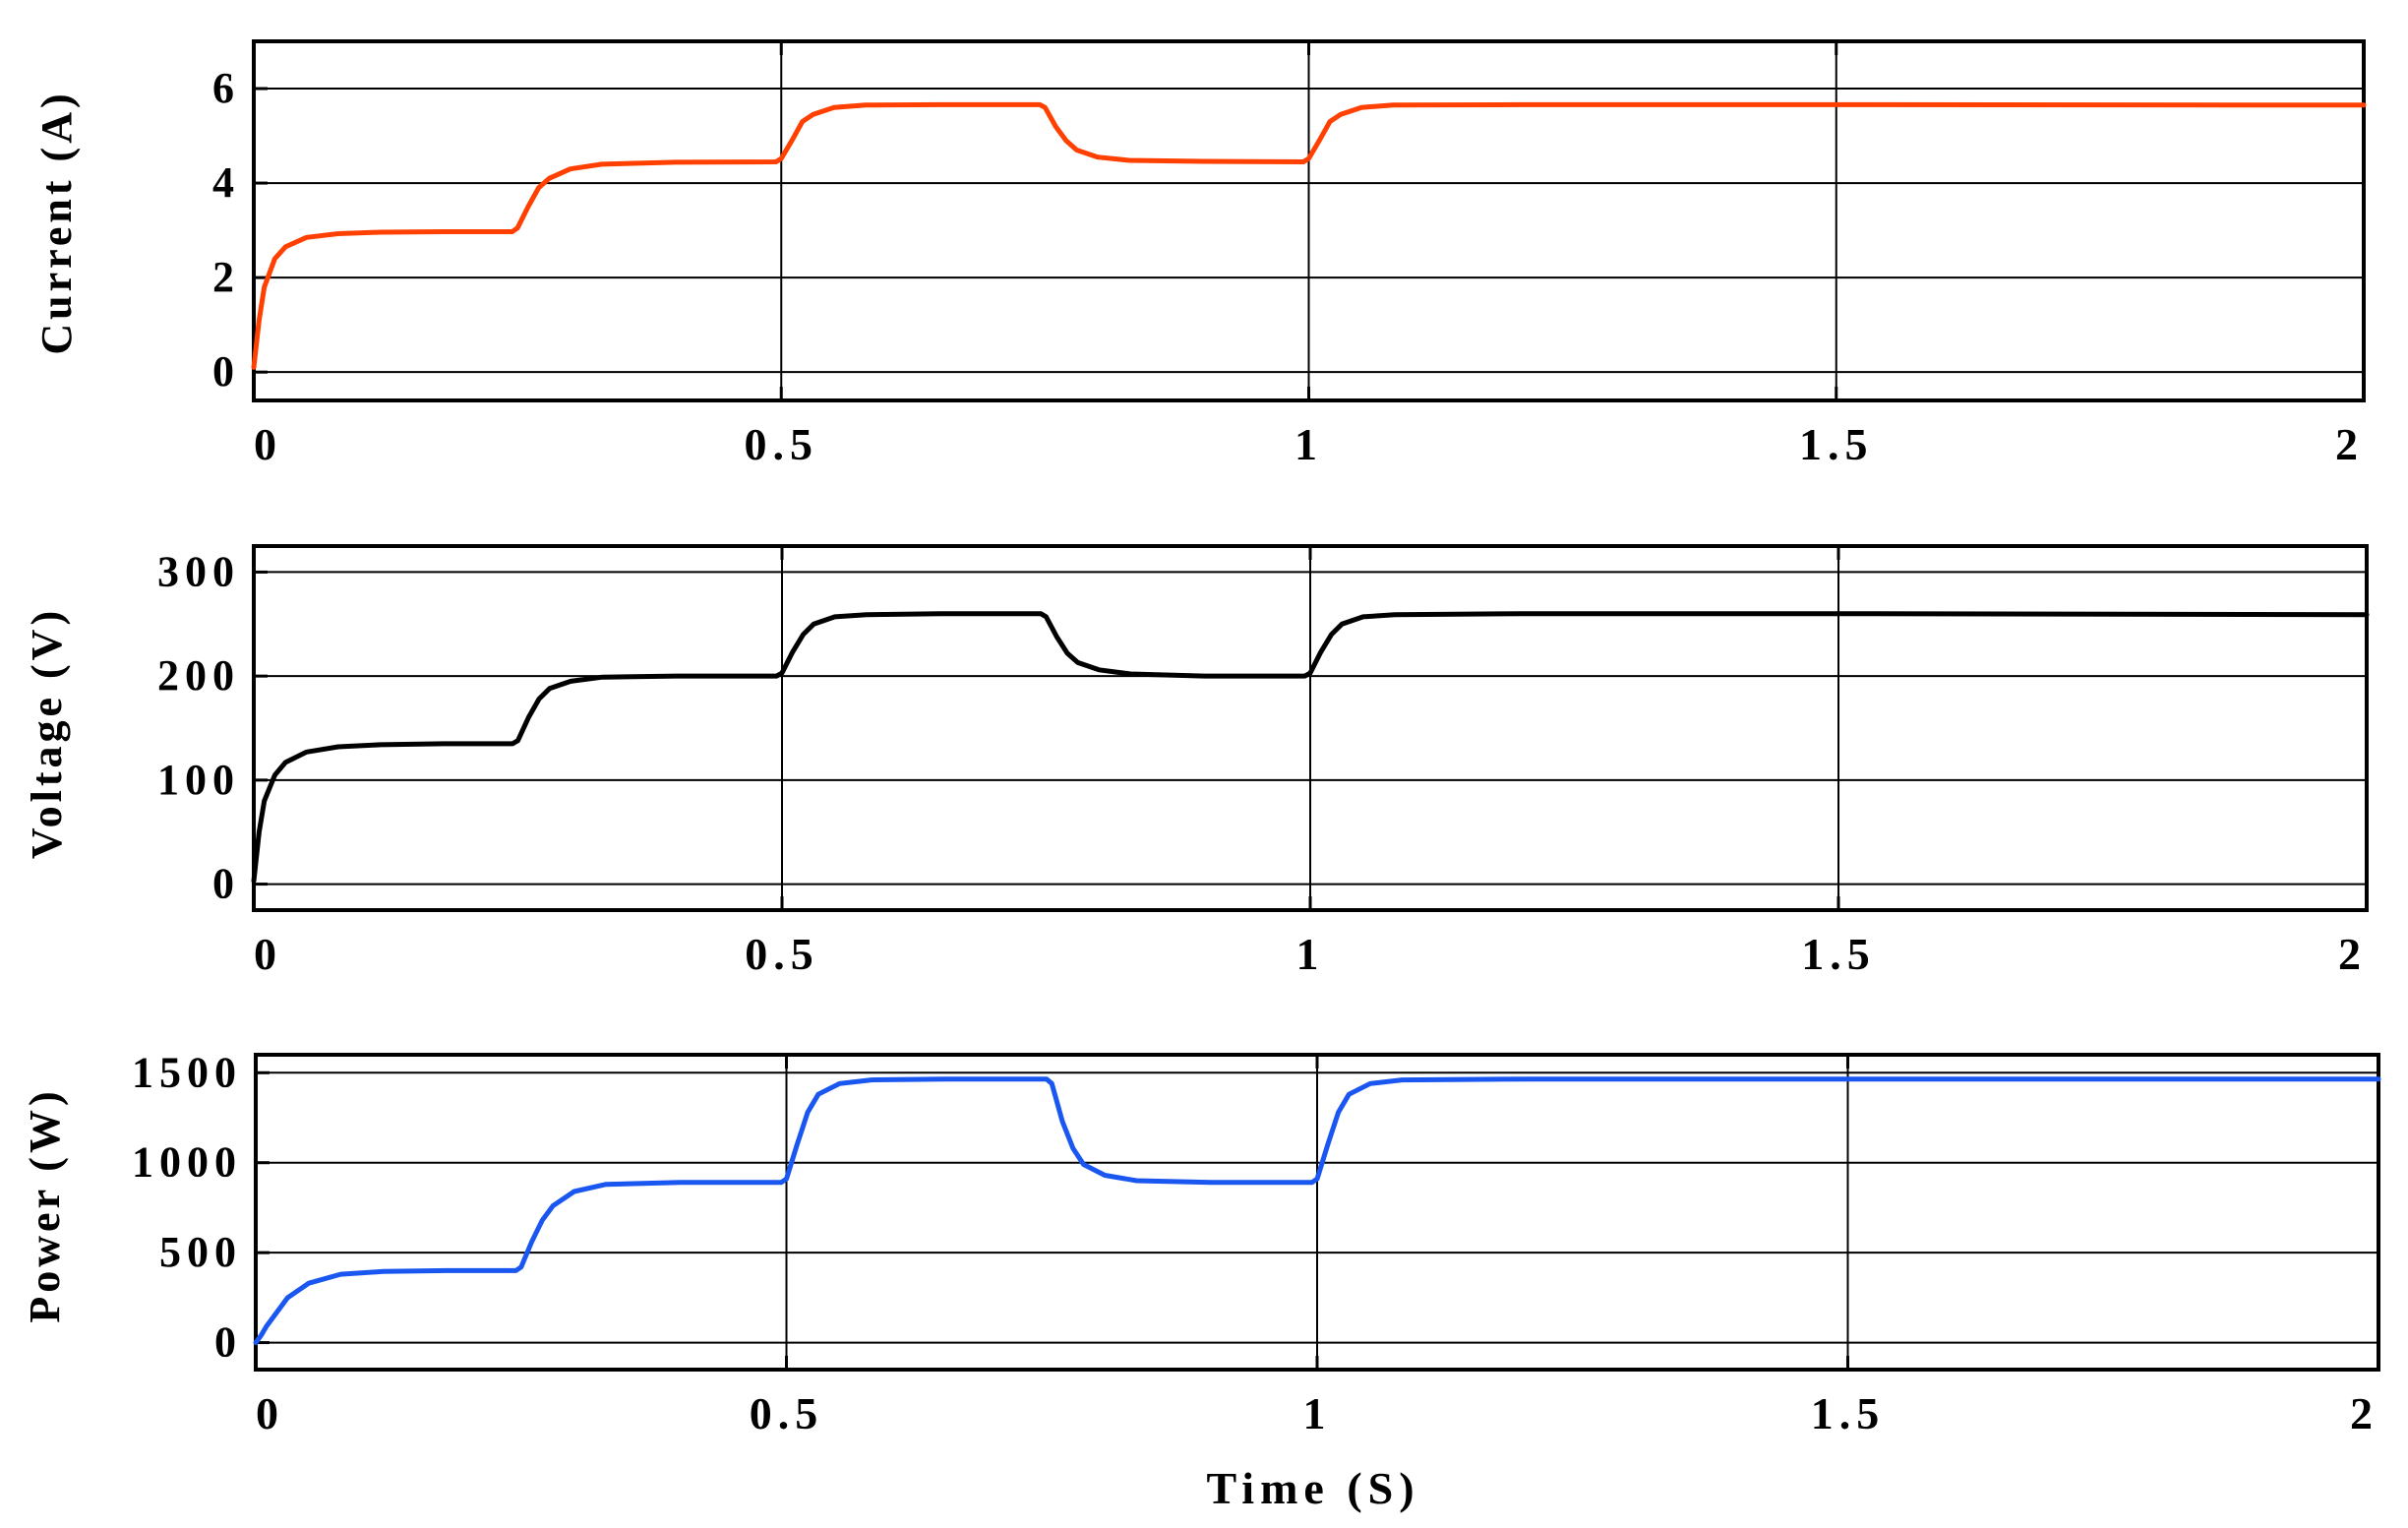  What do you see at coordinates (1312, 1488) in the screenshot?
I see `time-axis-label: Time (S)` at bounding box center [1312, 1488].